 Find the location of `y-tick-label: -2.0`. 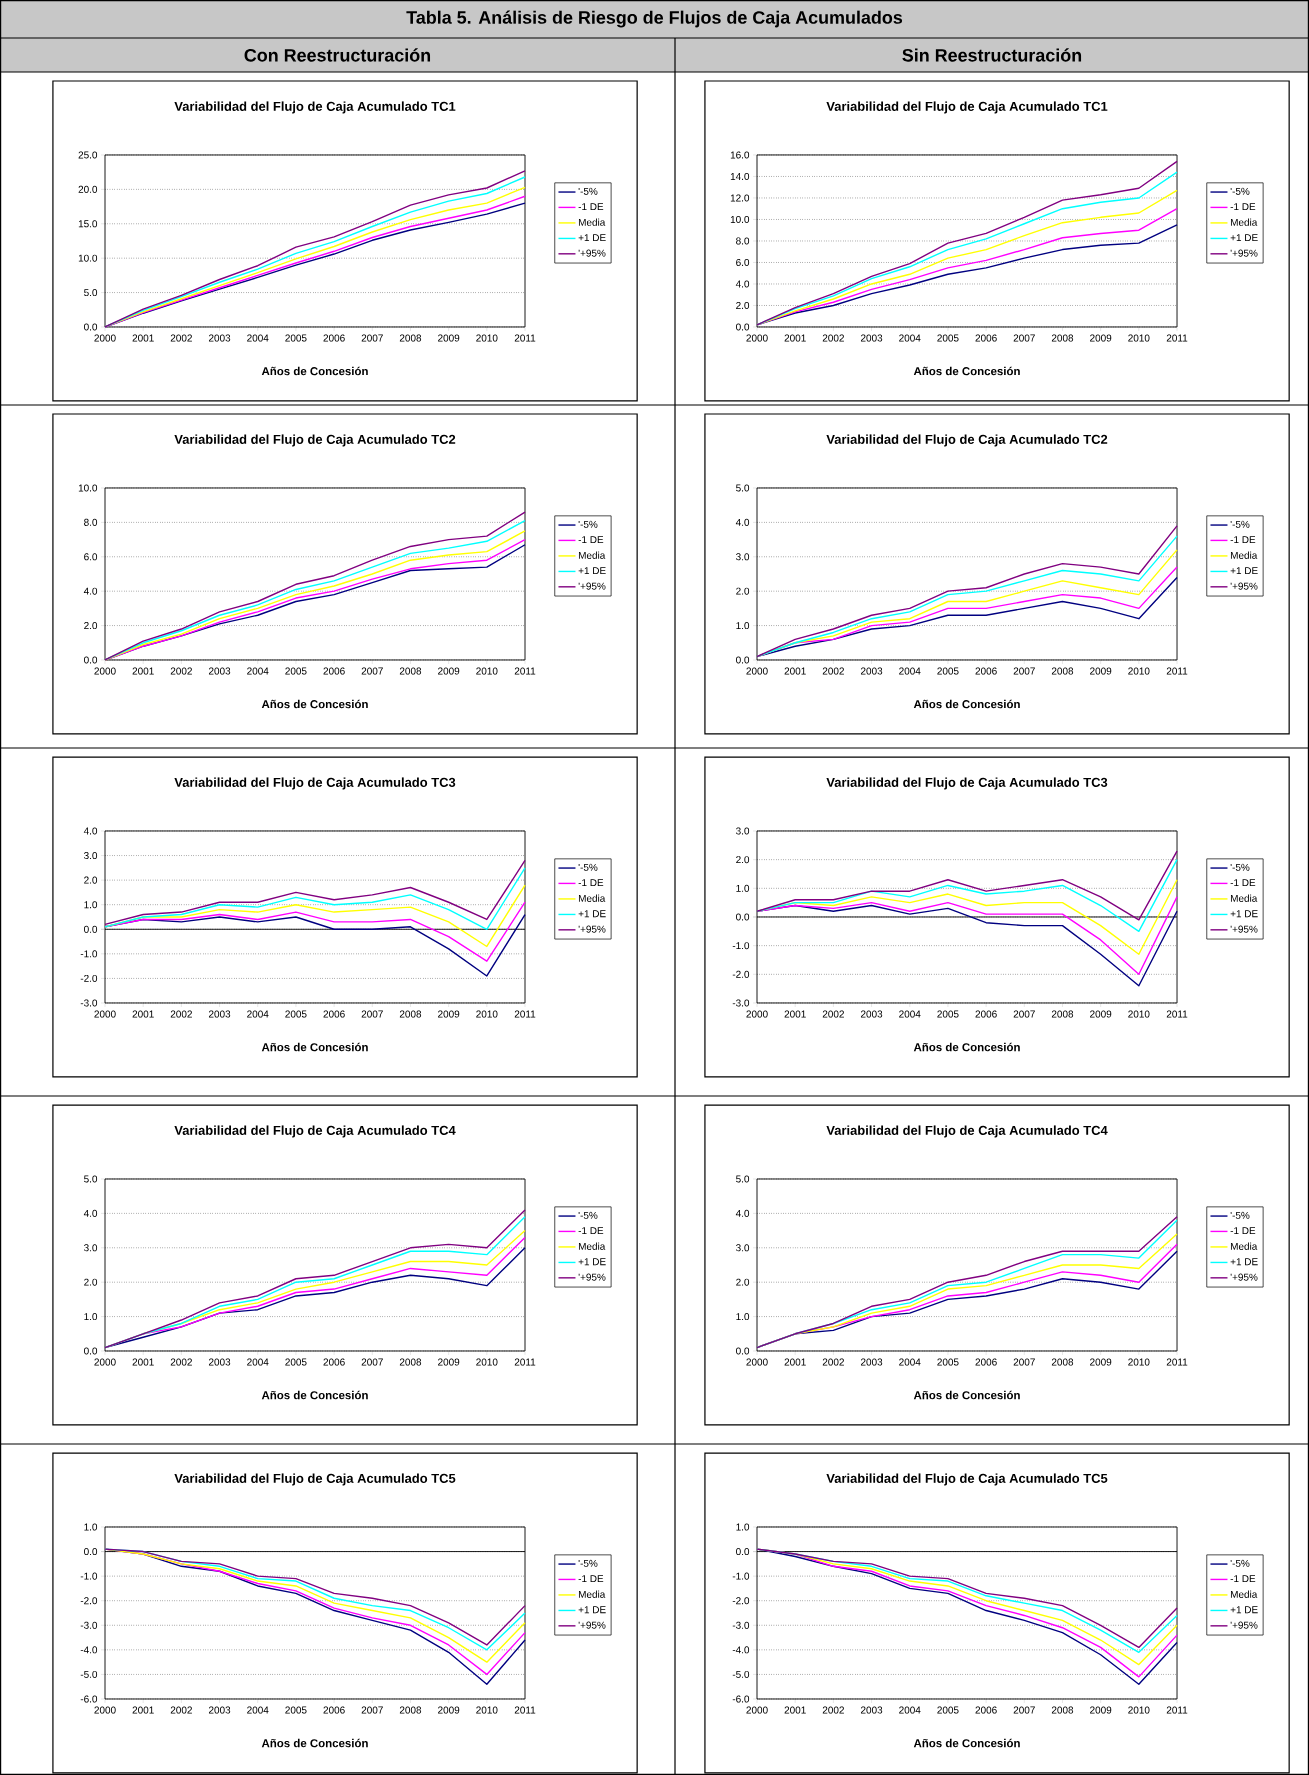

y-tick-label: -2.0 is located at coordinates (741, 1601).